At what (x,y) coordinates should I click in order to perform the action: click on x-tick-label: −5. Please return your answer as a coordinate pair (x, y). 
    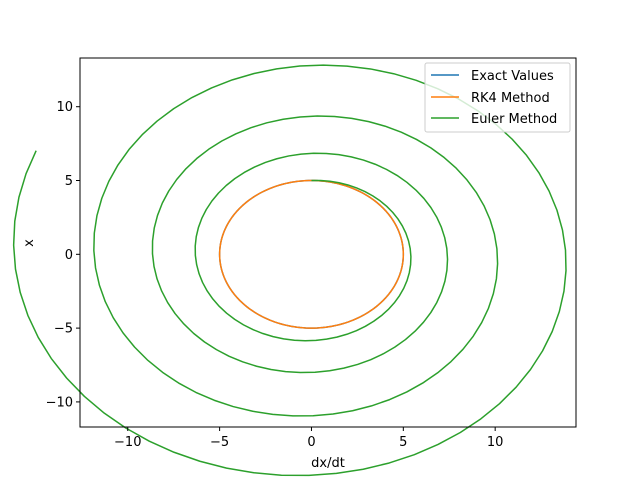
    Looking at the image, I should click on (219, 442).